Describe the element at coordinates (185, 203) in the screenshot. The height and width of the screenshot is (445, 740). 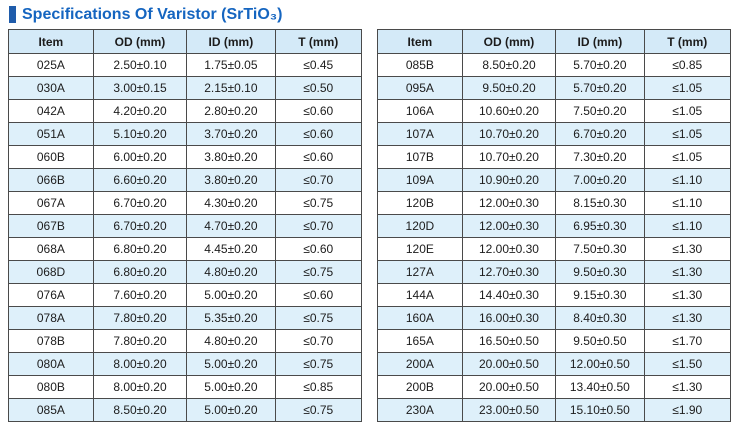
I see `table-row: 067A 6.70±0.20 4.30±0.20 ≤0.75` at that location.